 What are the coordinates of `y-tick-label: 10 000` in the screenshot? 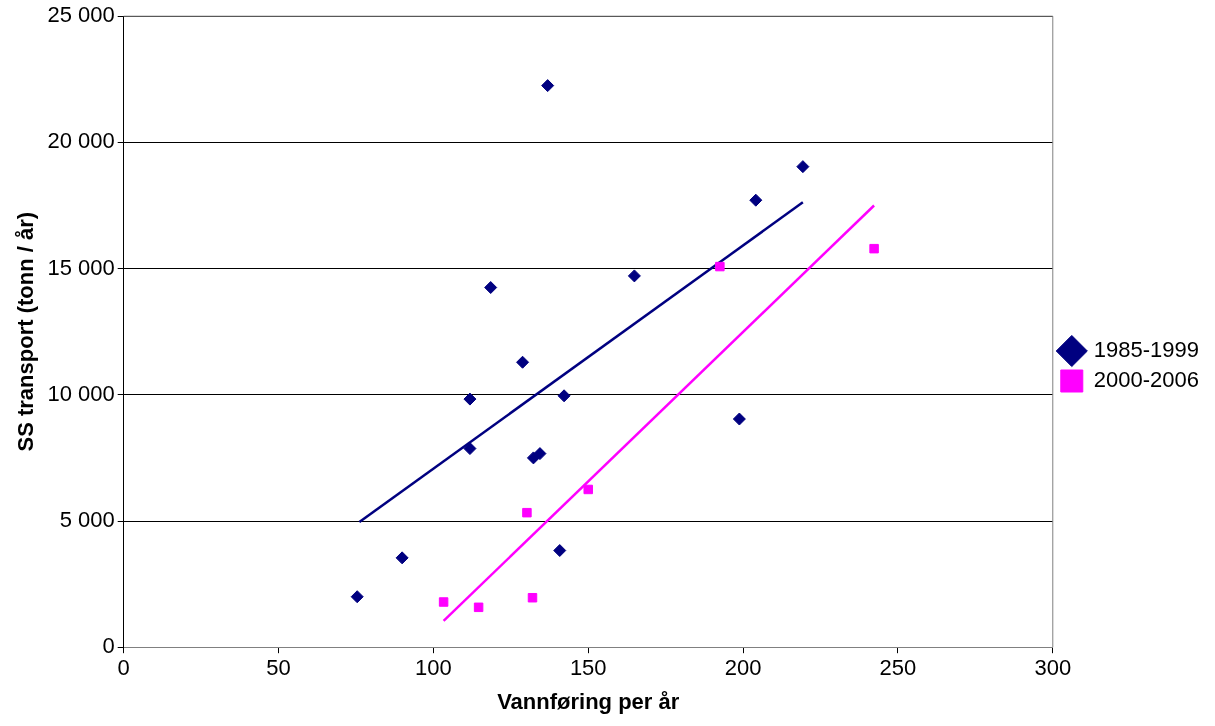 It's located at (81, 393).